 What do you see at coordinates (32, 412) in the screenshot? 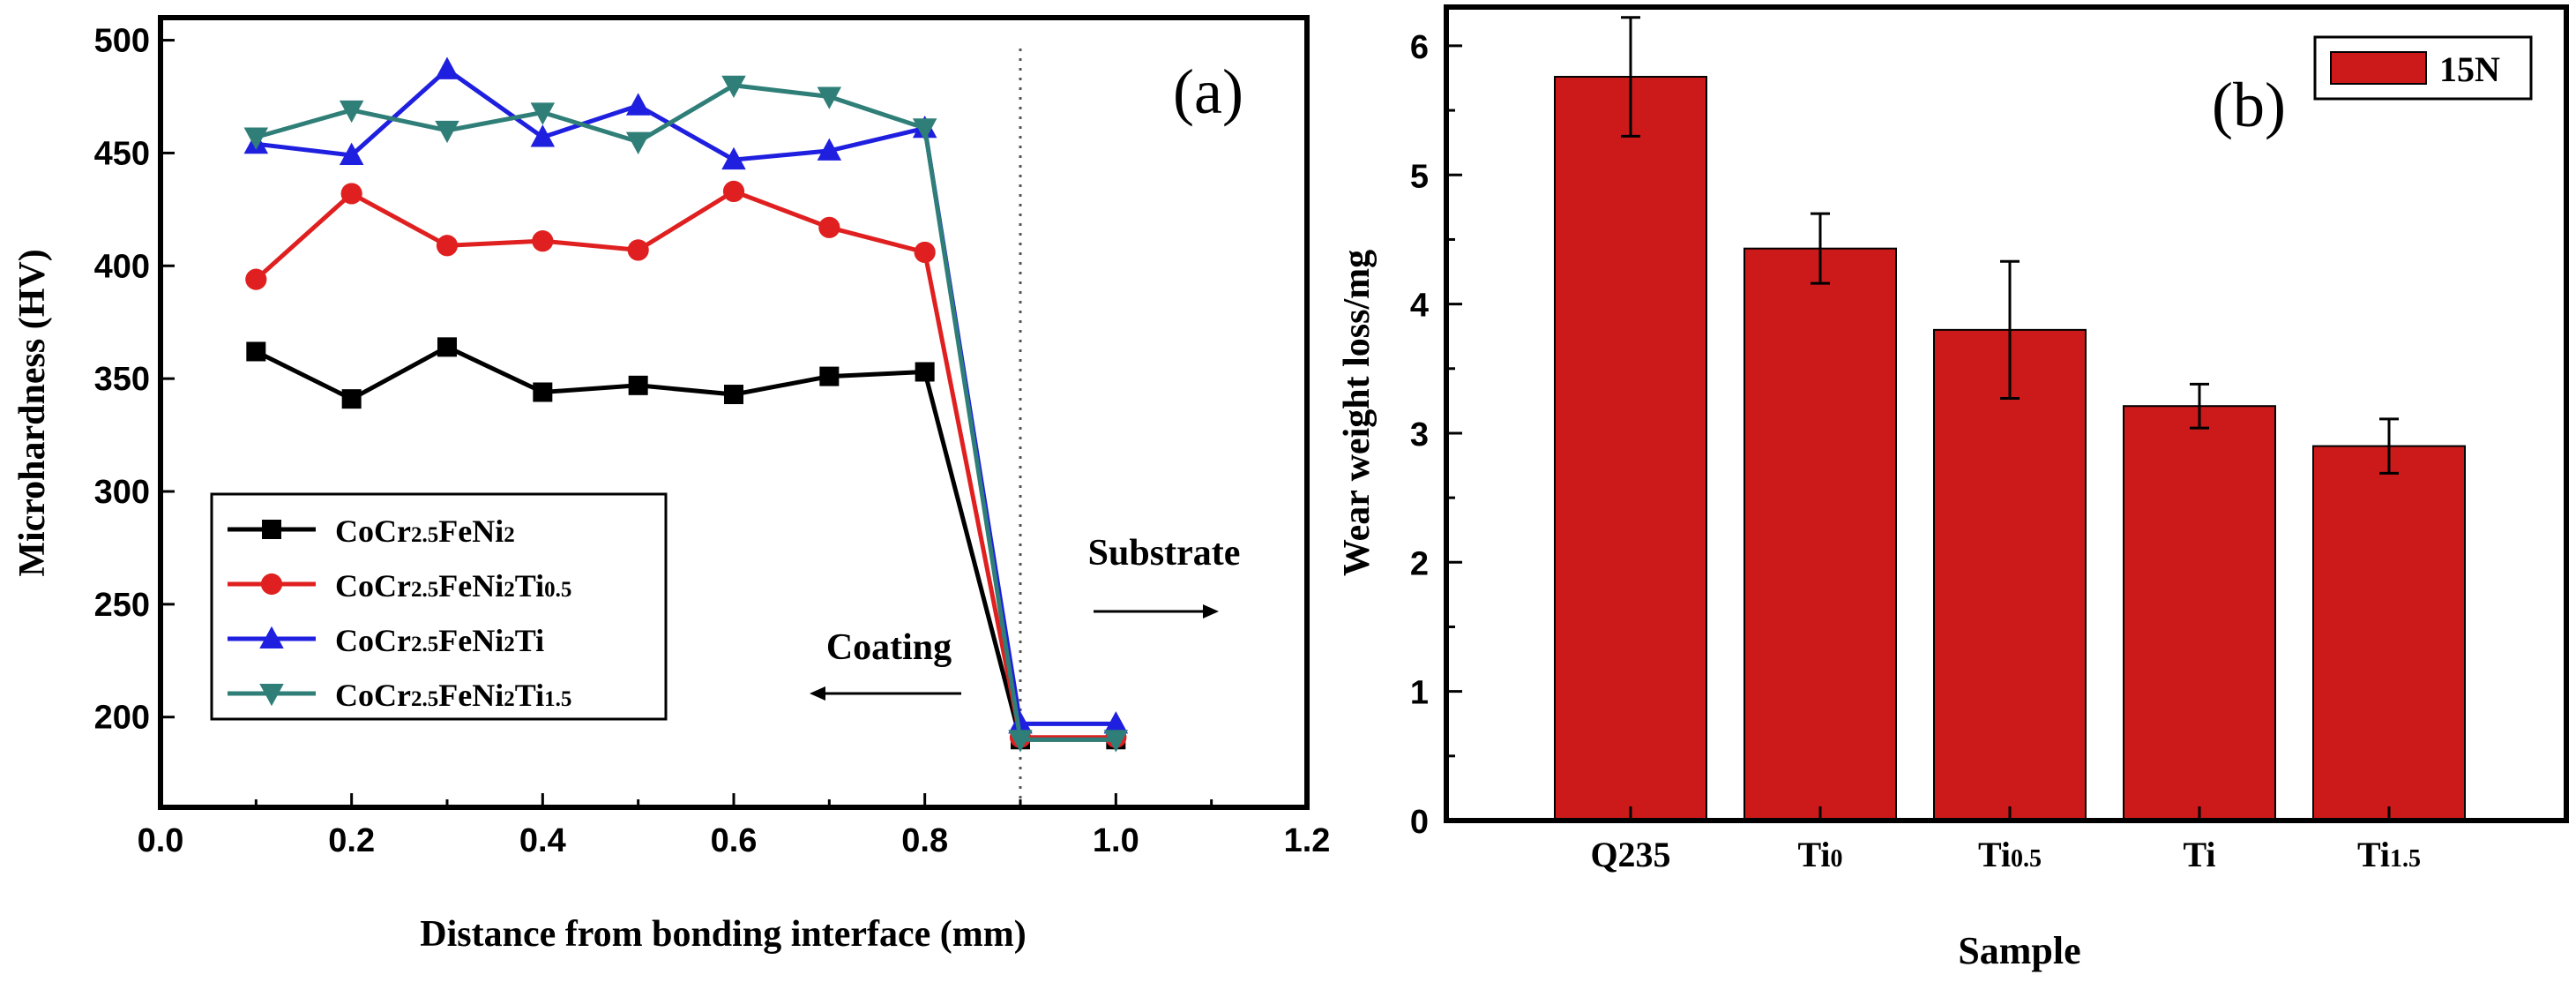
I see `panel-a-y-axis-label: Microhardness (HV)` at bounding box center [32, 412].